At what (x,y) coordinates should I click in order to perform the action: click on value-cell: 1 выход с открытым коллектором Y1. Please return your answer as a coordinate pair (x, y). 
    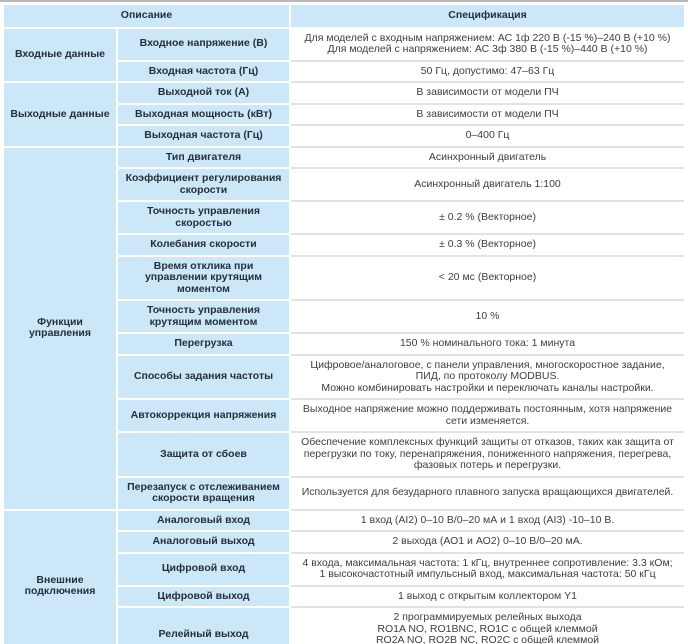
    Looking at the image, I should click on (488, 597).